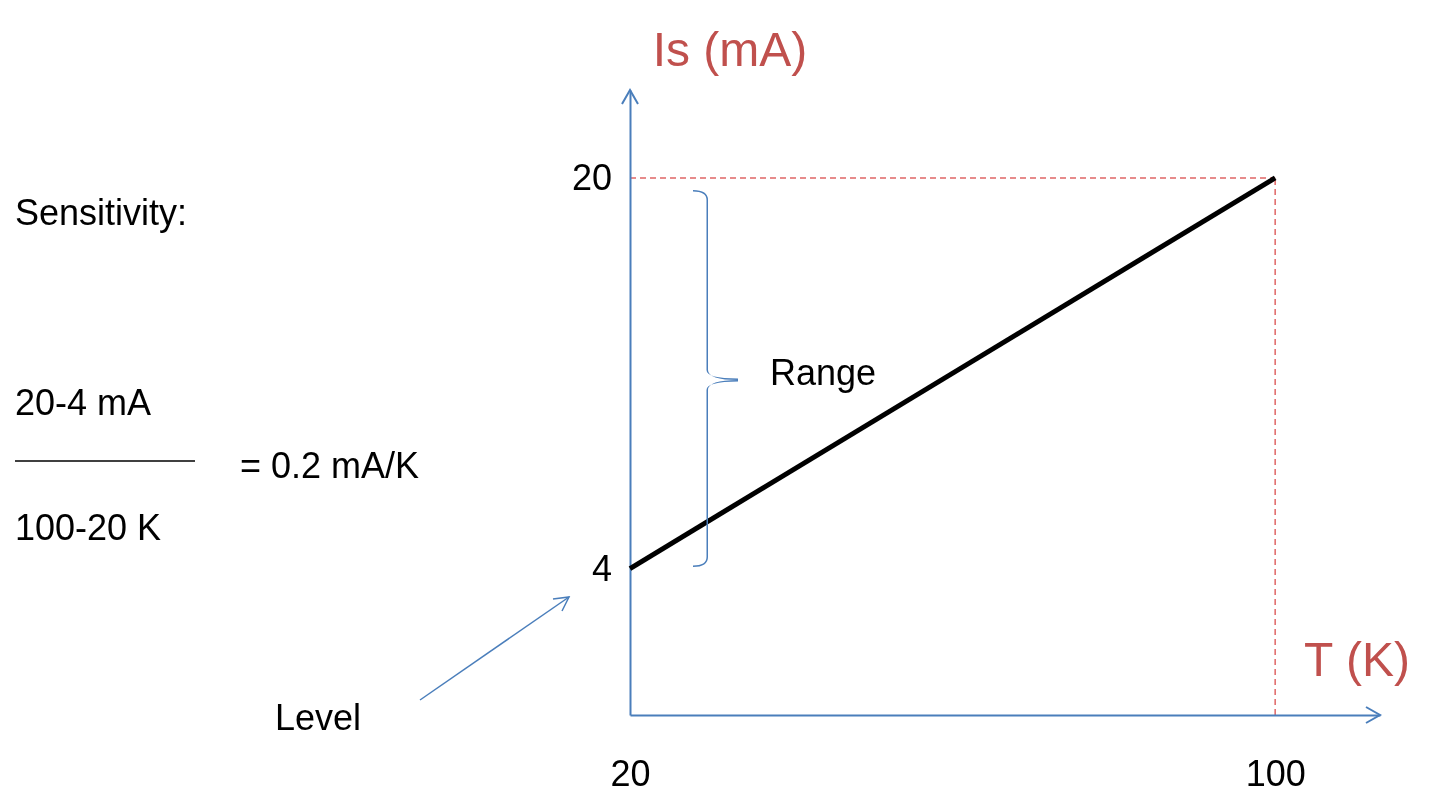  What do you see at coordinates (730, 49) in the screenshot?
I see `y-axis-title: Is (mA)` at bounding box center [730, 49].